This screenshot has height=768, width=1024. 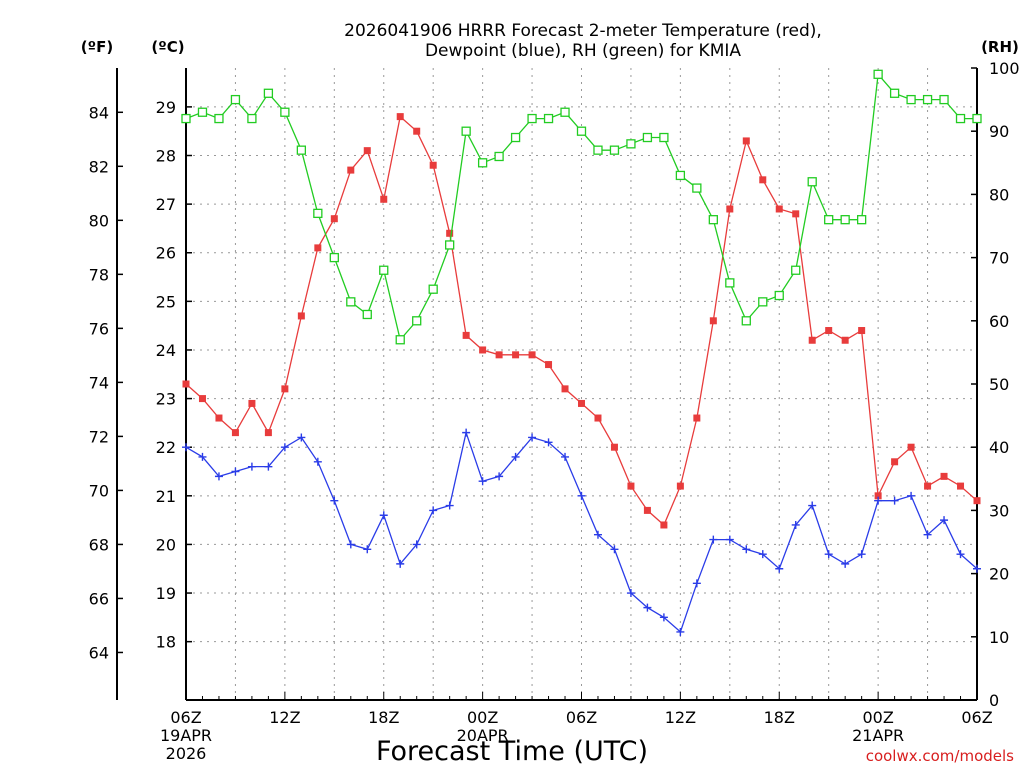 I want to click on chart-title-line2: Dewpoint (blue), RH (green) for KMIA, so click(x=583, y=51).